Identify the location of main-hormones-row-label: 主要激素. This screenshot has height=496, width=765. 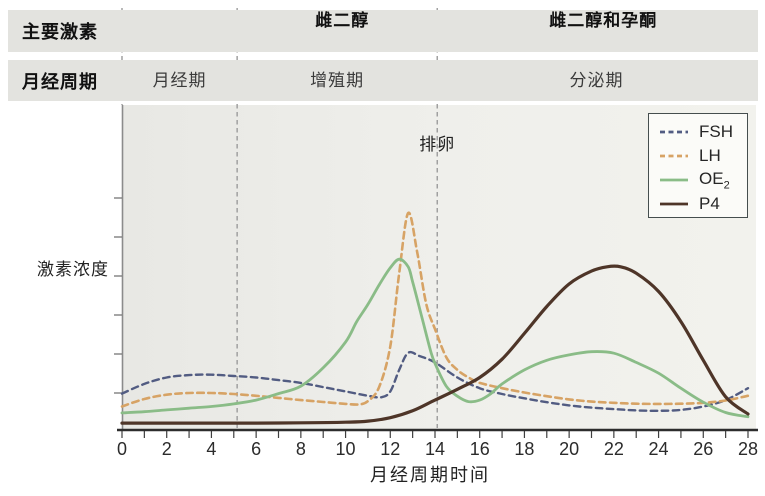
(60, 32).